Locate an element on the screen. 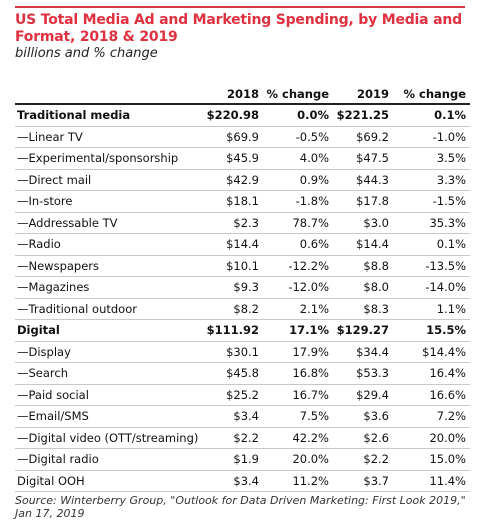 This screenshot has height=523, width=483. cell-value-2018: $2.3 is located at coordinates (233, 223).